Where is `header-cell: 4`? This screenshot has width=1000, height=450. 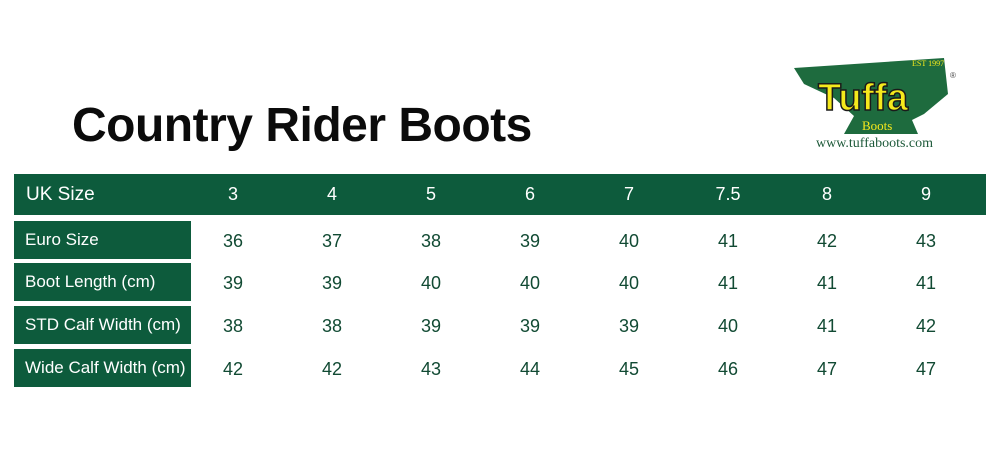 header-cell: 4 is located at coordinates (331, 194).